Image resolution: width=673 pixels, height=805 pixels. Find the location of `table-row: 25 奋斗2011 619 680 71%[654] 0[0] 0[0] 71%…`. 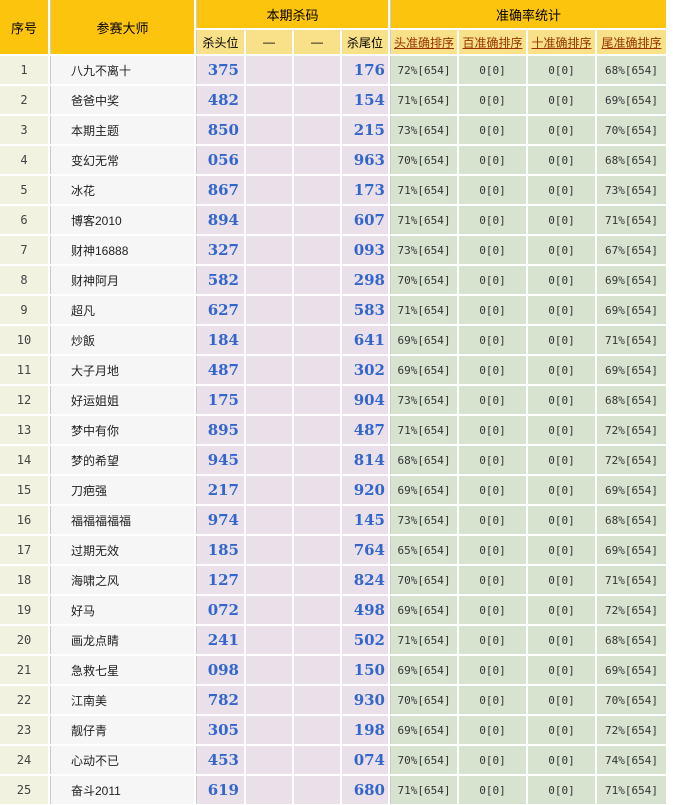

table-row: 25 奋斗2011 619 680 71%[654] 0[0] 0[0] 71%… is located at coordinates (333, 790).